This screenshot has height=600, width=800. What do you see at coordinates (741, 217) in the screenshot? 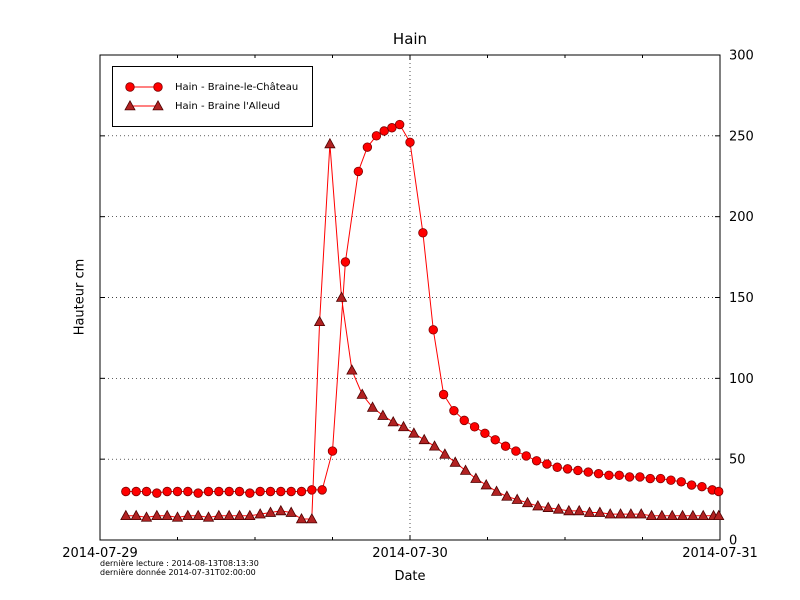
I see `y-tick-label: 200` at bounding box center [741, 217].